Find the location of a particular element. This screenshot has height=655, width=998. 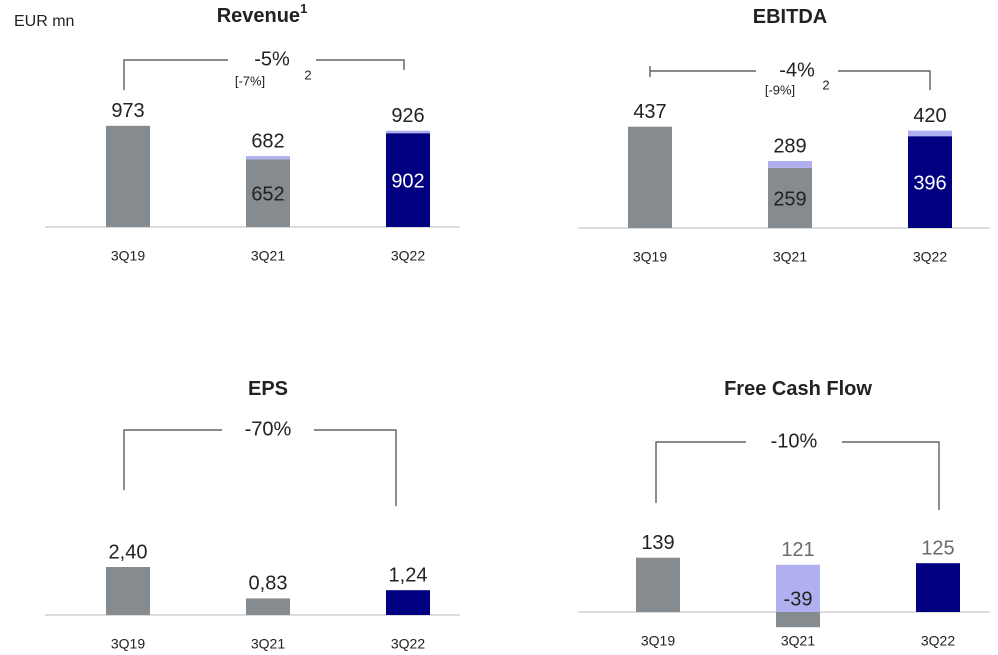

value-label: 125 is located at coordinates (937, 548).